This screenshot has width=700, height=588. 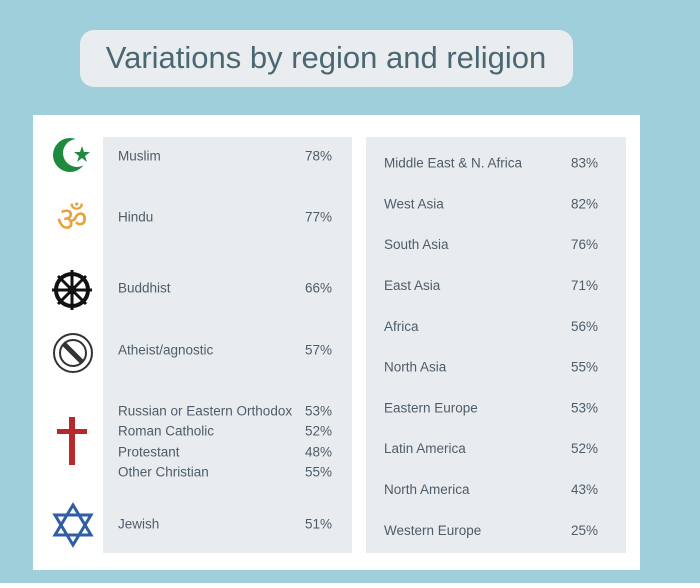 What do you see at coordinates (584, 407) in the screenshot?
I see `region-value: 53%` at bounding box center [584, 407].